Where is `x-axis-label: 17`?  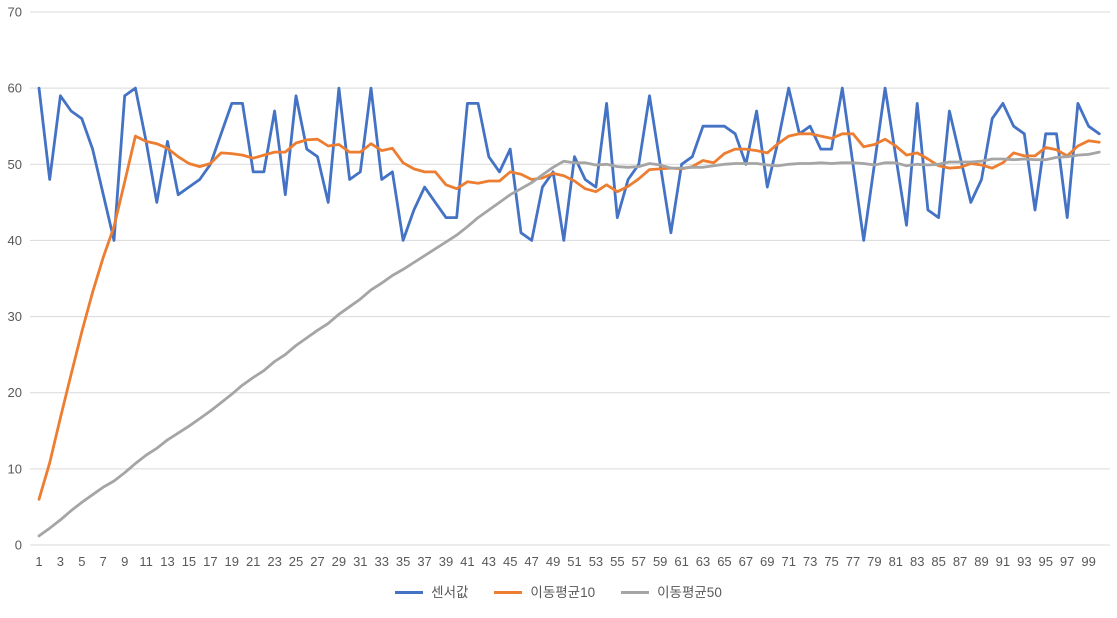 x-axis-label: 17 is located at coordinates (210, 561).